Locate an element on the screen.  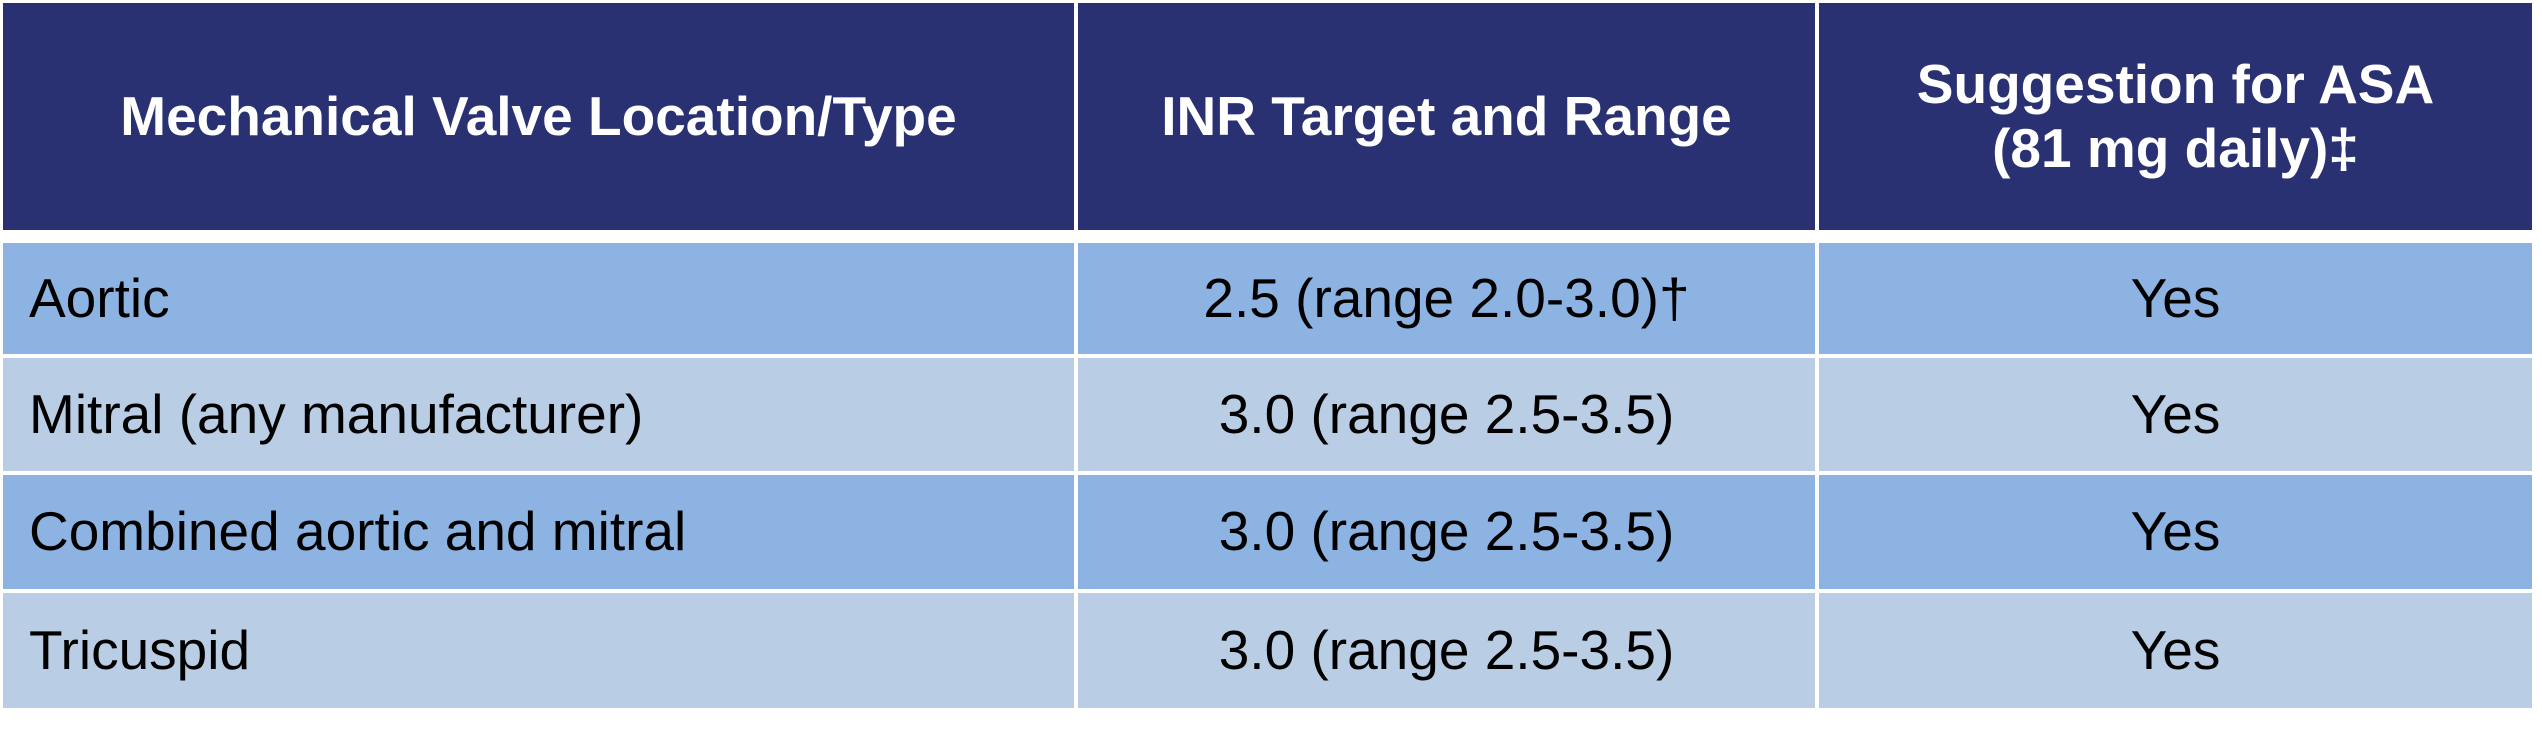
table-cell: Tricuspid is located at coordinates (538, 650).